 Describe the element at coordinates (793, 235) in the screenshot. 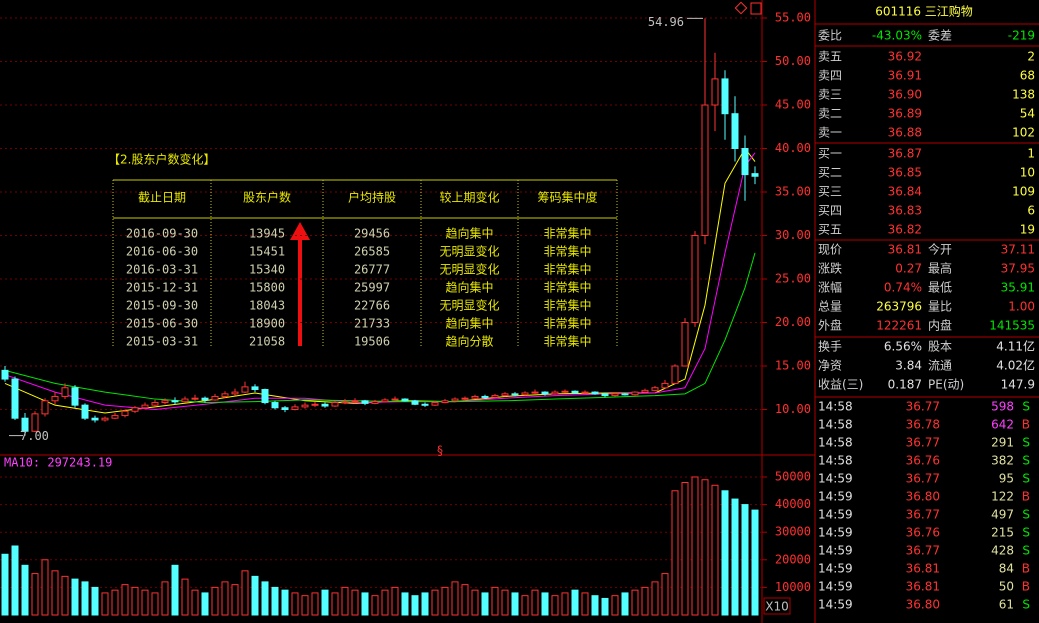

I see `y-tick-label: 30.00` at that location.